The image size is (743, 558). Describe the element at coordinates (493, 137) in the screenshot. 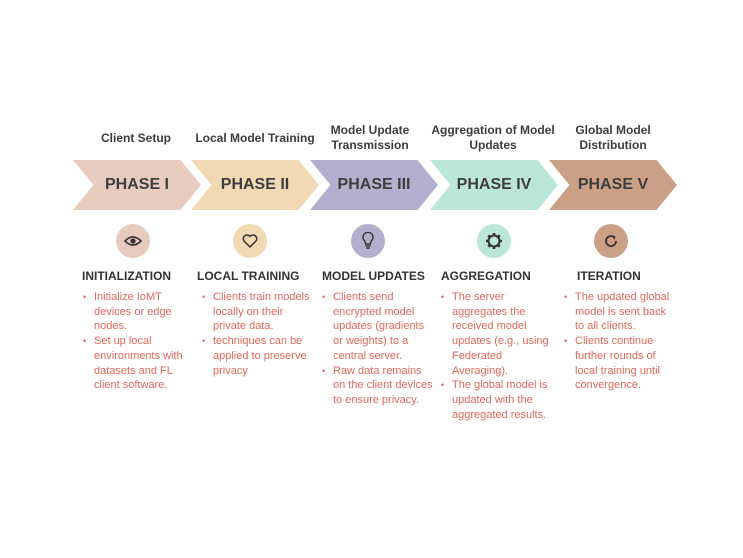

I see `phase-header: Aggregation of Model Updates` at that location.